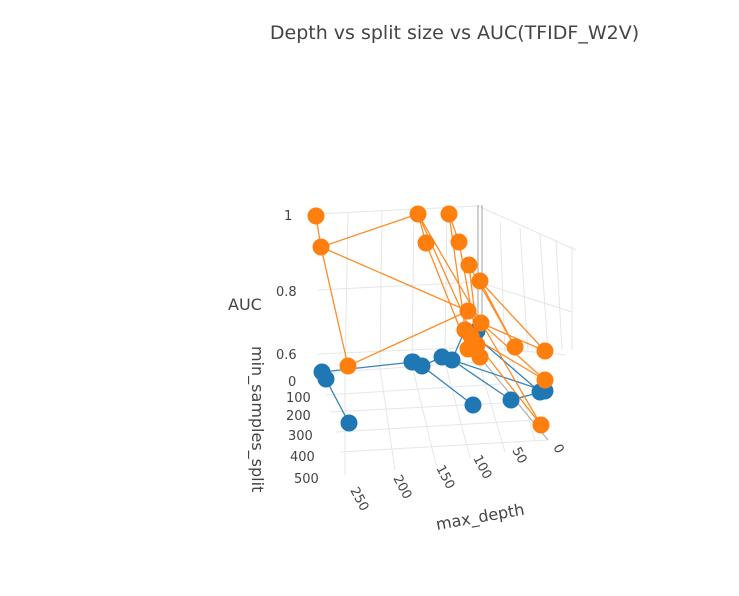  What do you see at coordinates (300, 436) in the screenshot?
I see `y-tick-label: 300` at bounding box center [300, 436].